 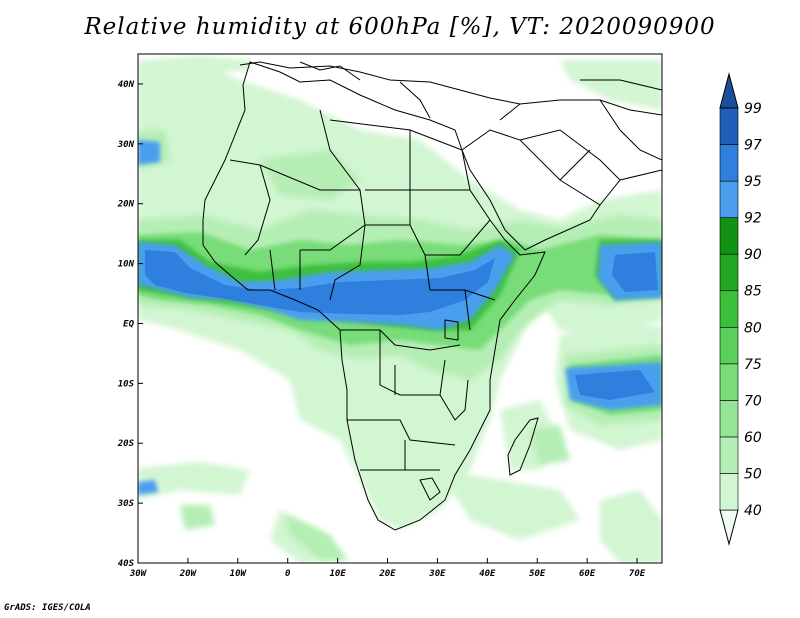 What do you see at coordinates (753, 438) in the screenshot?
I see `colorbar-label: 60` at bounding box center [753, 438].